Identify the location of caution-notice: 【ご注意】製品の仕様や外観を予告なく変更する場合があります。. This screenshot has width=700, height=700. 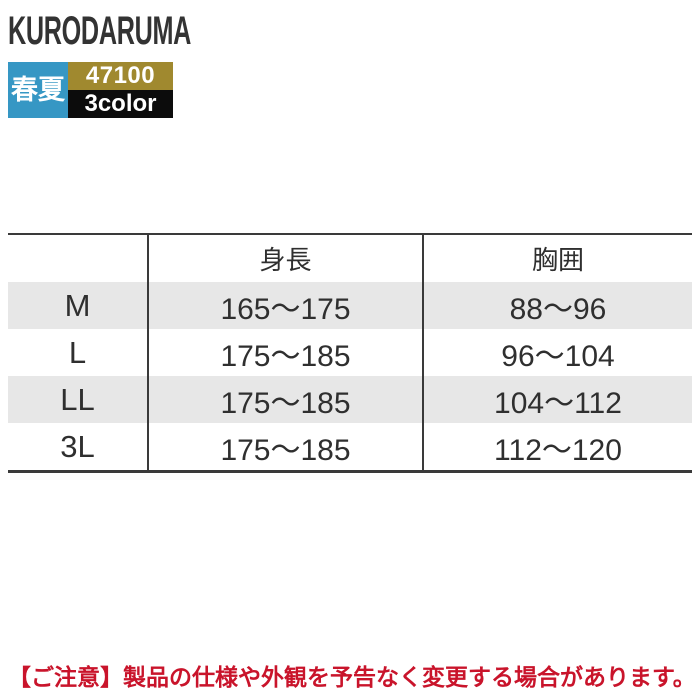
(352, 677).